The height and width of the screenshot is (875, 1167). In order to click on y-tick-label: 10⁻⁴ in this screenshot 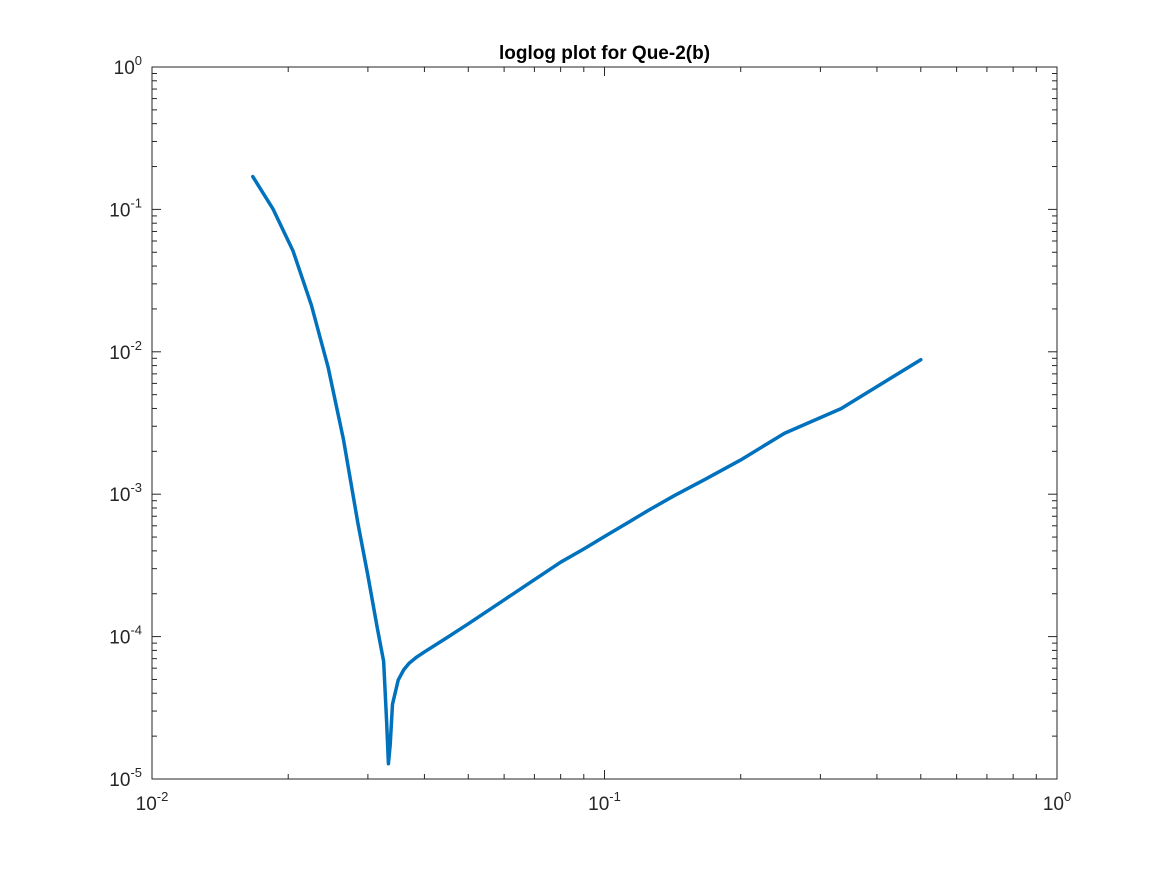, I will do `click(125, 636)`.